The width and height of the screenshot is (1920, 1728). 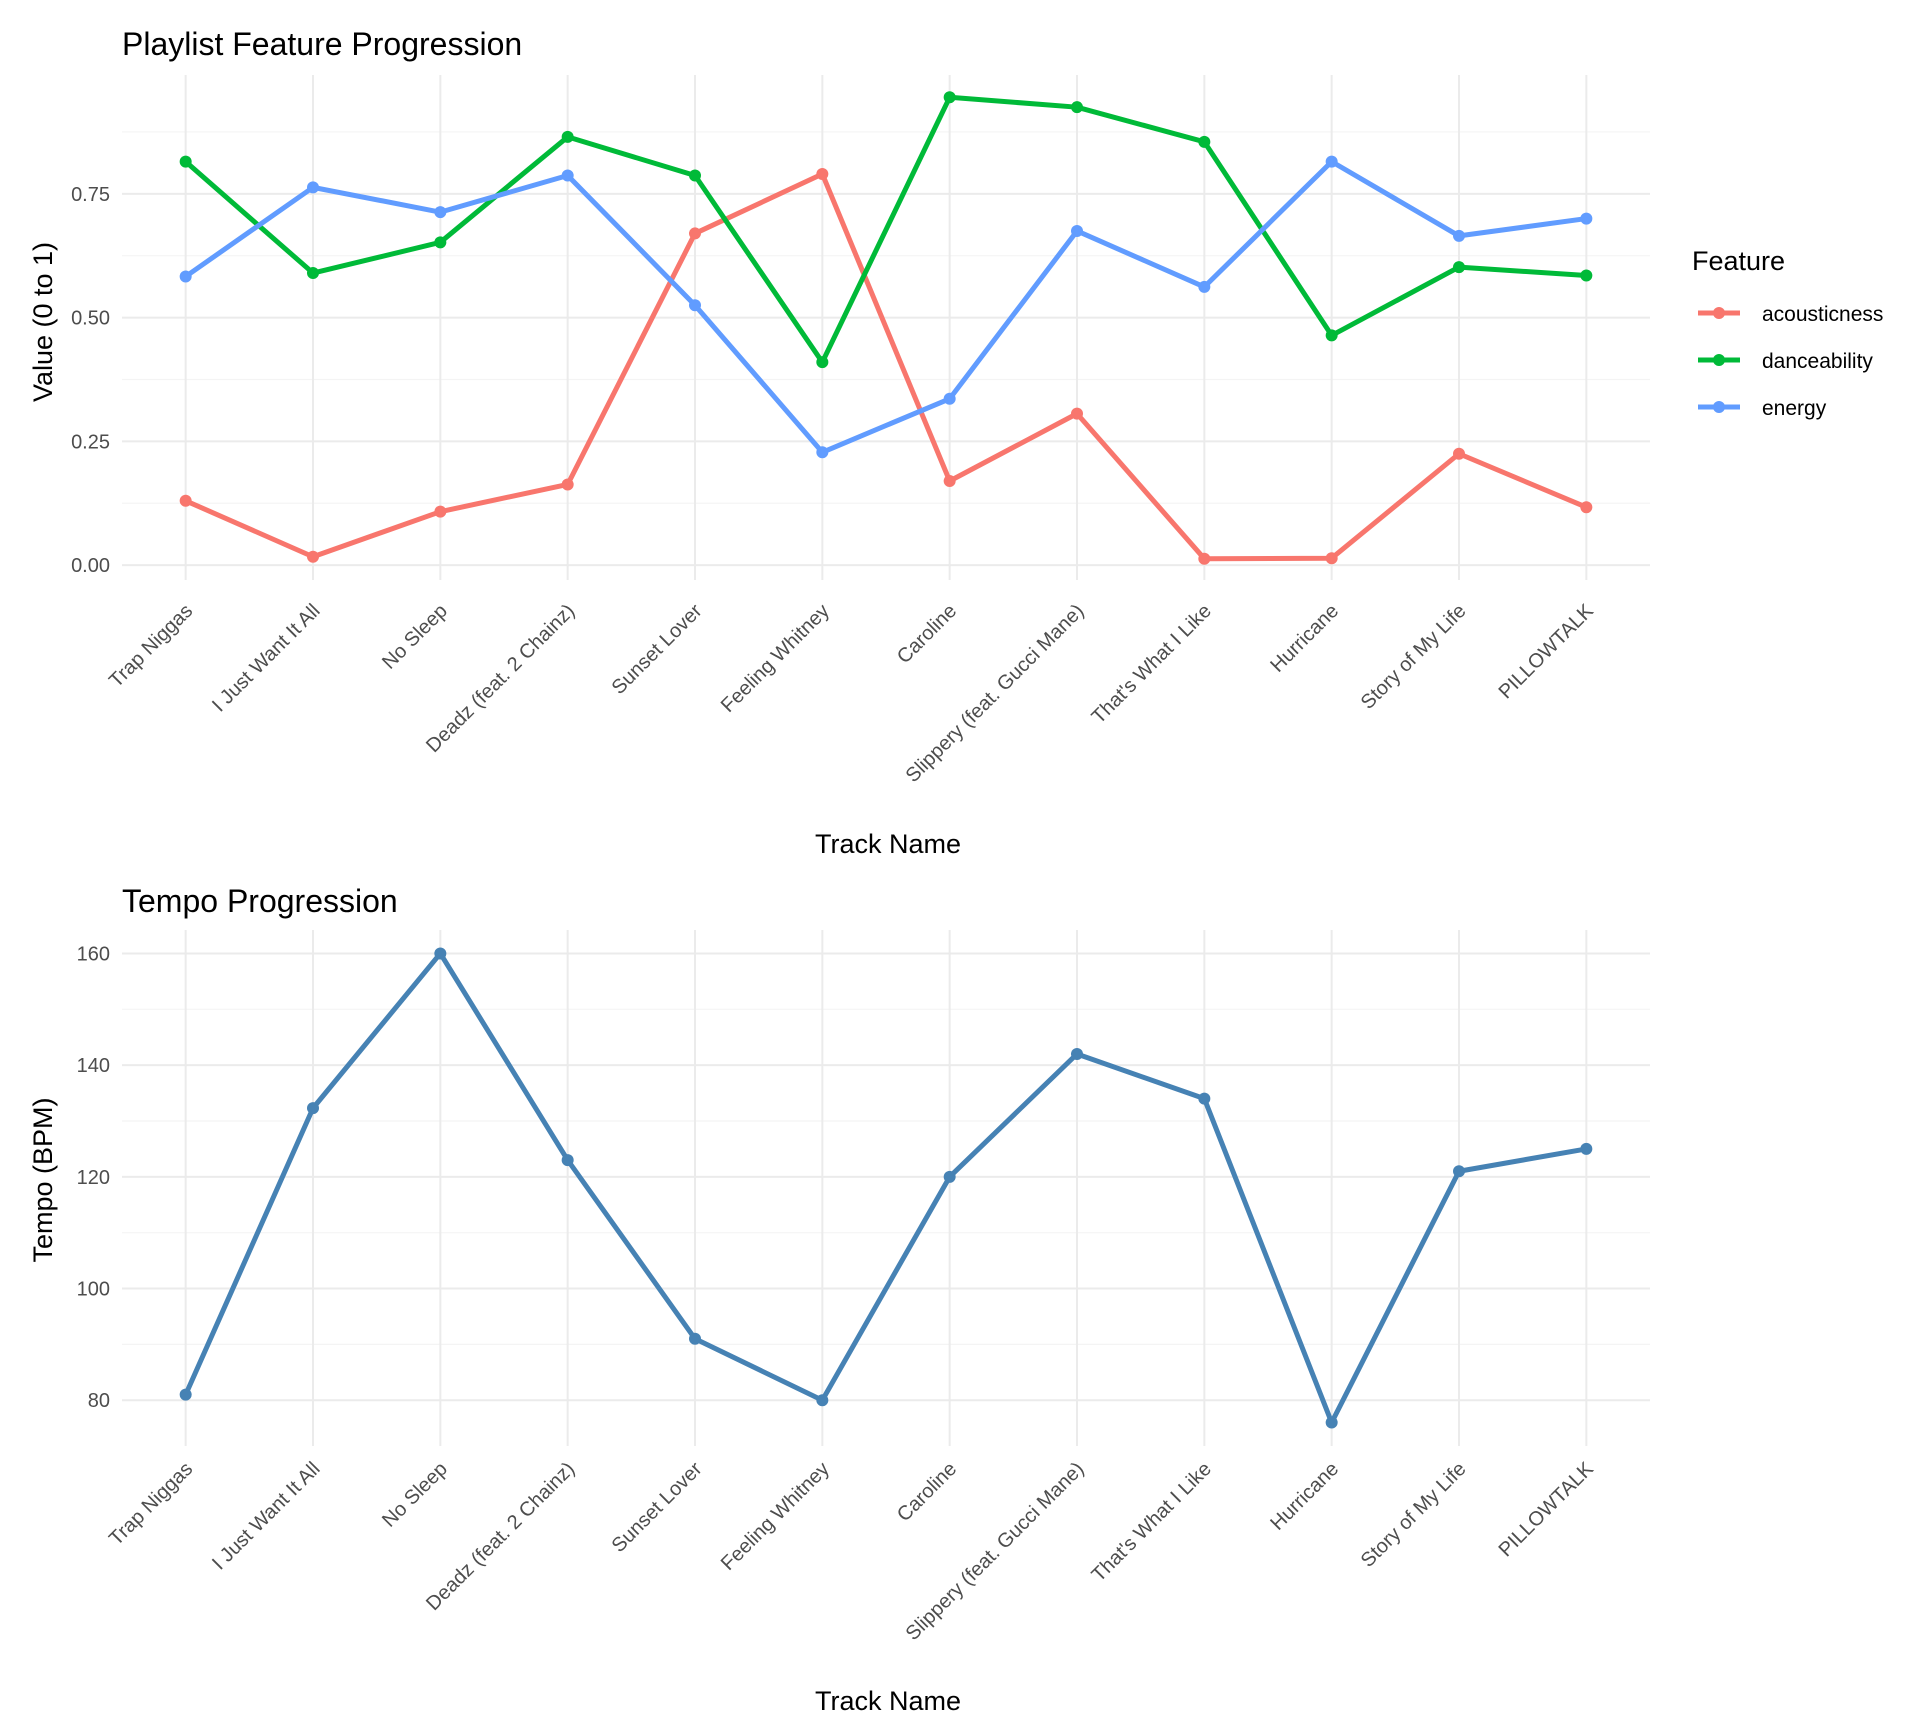 What do you see at coordinates (43, 1179) in the screenshot?
I see `tempo-y-axis-title: Tempo (BPM)` at bounding box center [43, 1179].